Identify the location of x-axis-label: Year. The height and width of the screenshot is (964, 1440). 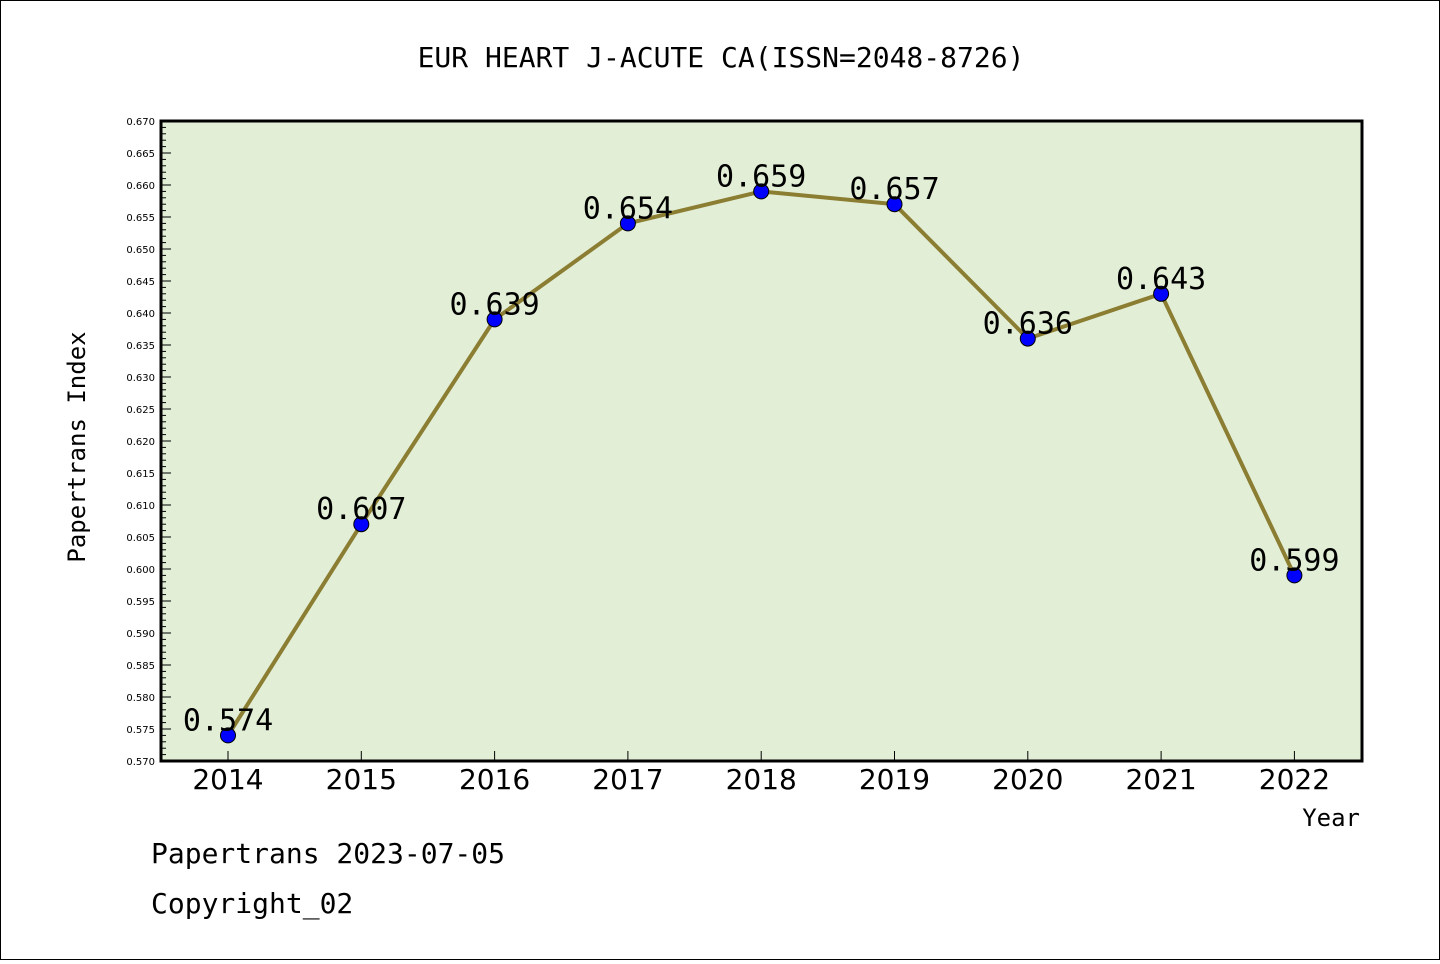
(1331, 818).